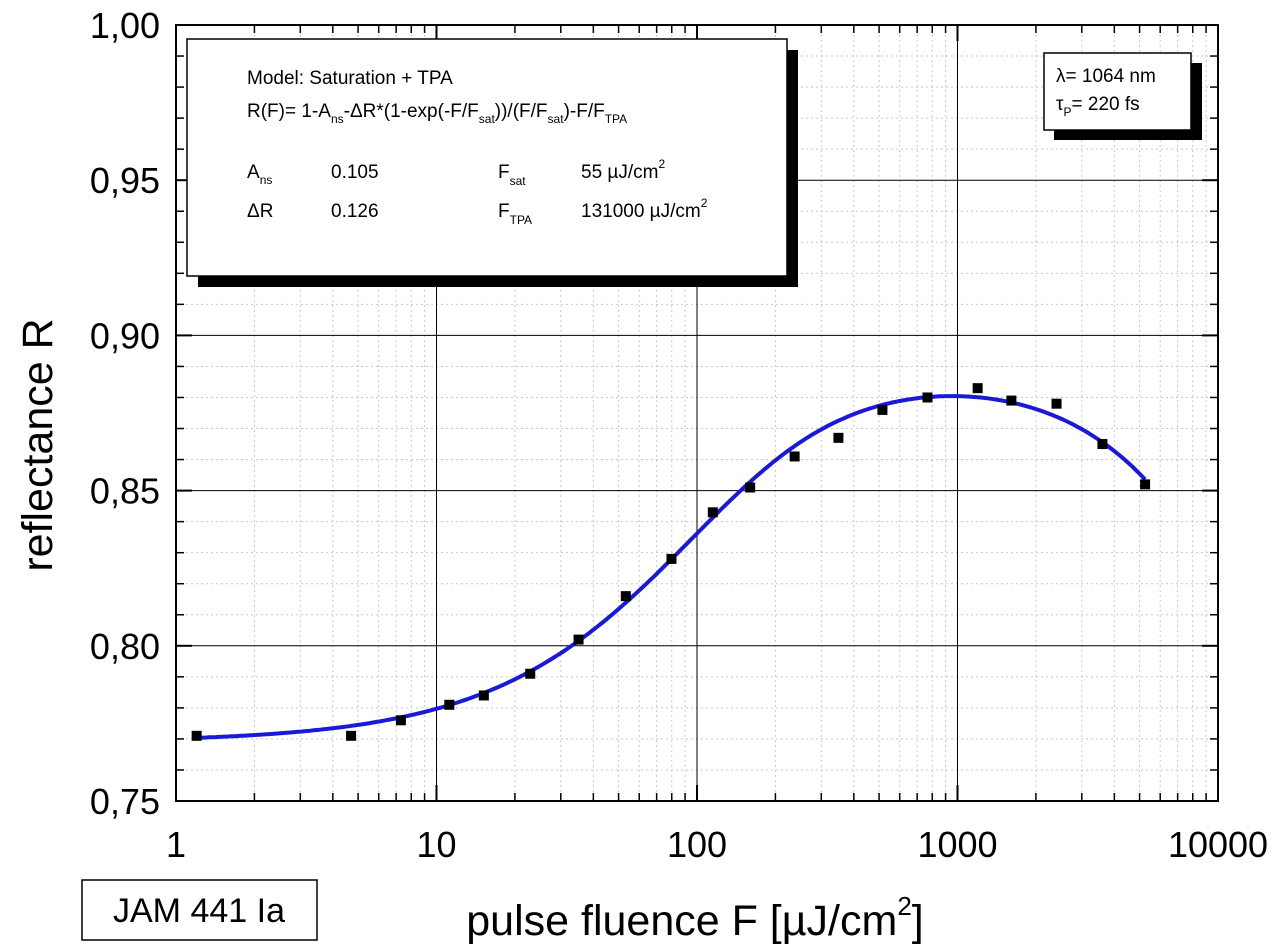 This screenshot has width=1285, height=946. What do you see at coordinates (355, 211) in the screenshot?
I see `param-dr-value: 0.126` at bounding box center [355, 211].